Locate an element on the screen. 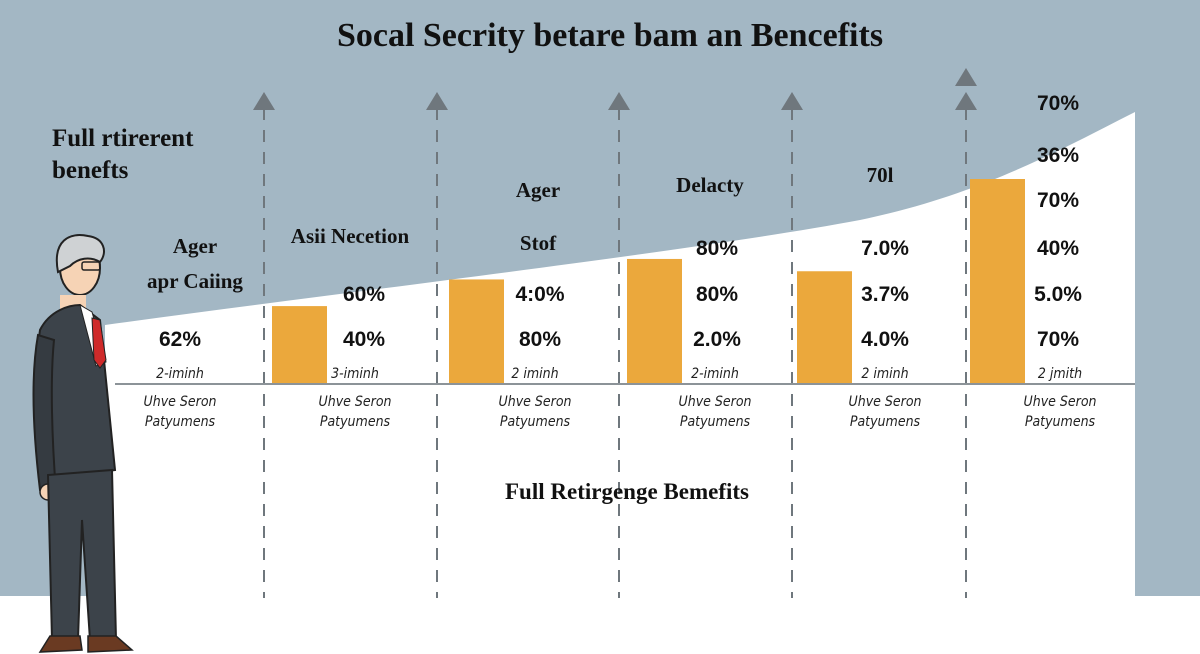 This screenshot has height=654, width=1200. column-heading: Asii Necetion is located at coordinates (350, 236).